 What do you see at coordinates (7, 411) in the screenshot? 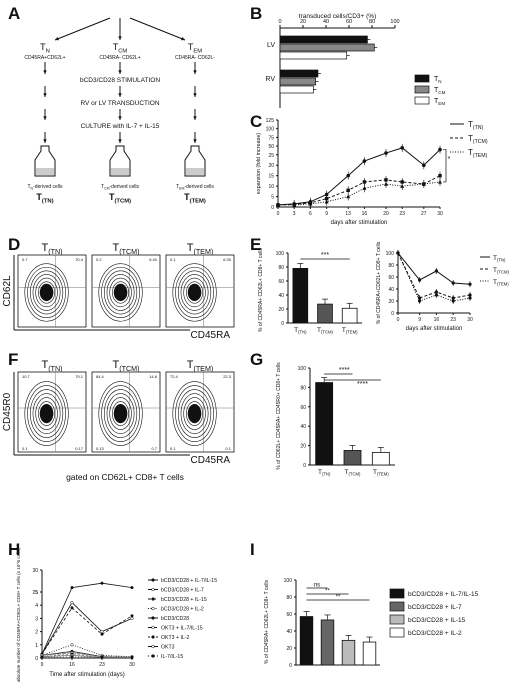
I see `flow-y-label: CD45R0` at bounding box center [7, 411].